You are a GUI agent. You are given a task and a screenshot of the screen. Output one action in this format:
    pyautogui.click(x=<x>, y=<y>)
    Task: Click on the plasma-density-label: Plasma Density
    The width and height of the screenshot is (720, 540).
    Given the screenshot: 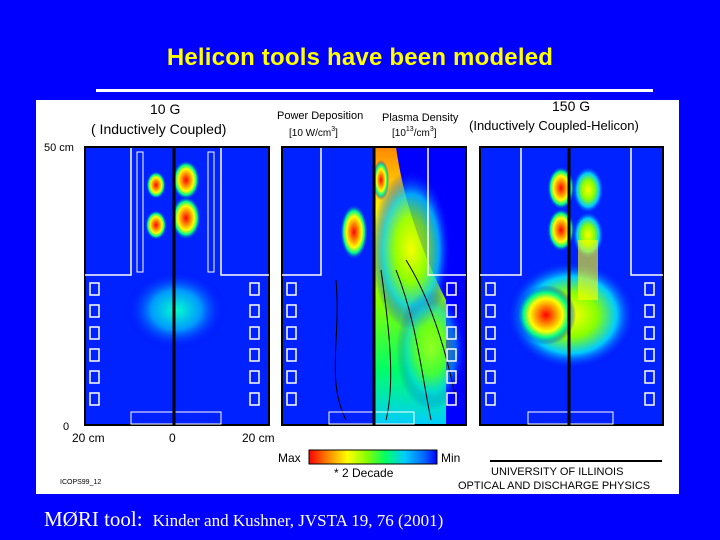 What is the action you would take?
    pyautogui.click(x=420, y=118)
    